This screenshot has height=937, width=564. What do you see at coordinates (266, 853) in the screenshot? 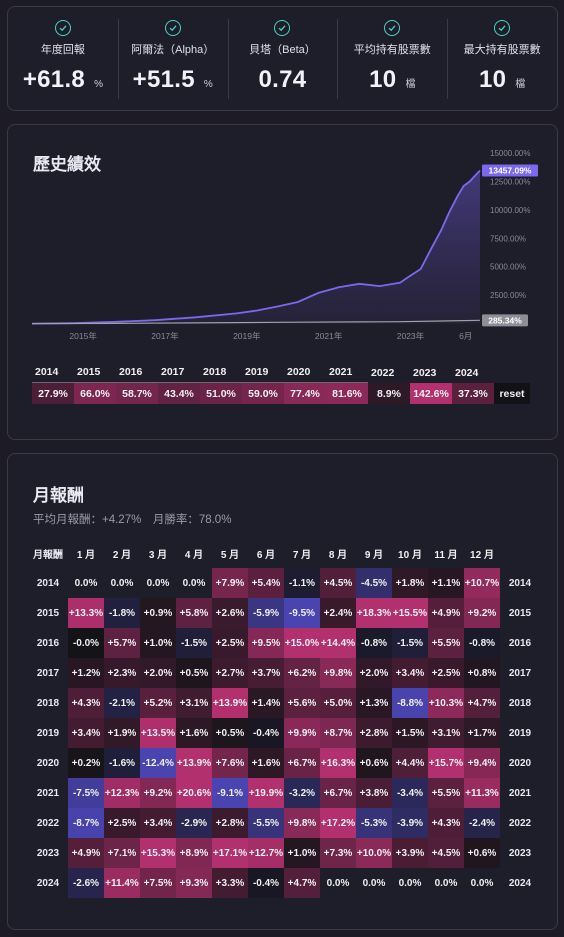
I see `heatmap-cell: +12.7%` at bounding box center [266, 853].